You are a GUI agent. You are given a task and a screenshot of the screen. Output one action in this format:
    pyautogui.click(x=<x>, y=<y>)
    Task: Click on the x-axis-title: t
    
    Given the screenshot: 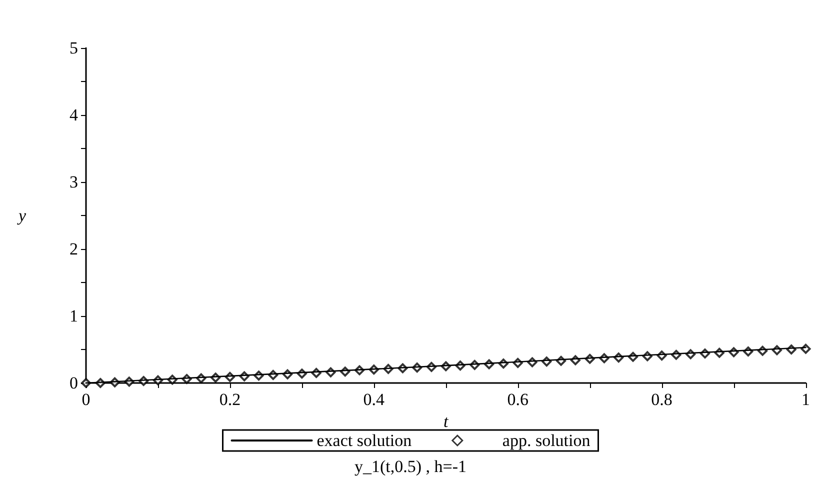 What is the action you would take?
    pyautogui.click(x=447, y=421)
    